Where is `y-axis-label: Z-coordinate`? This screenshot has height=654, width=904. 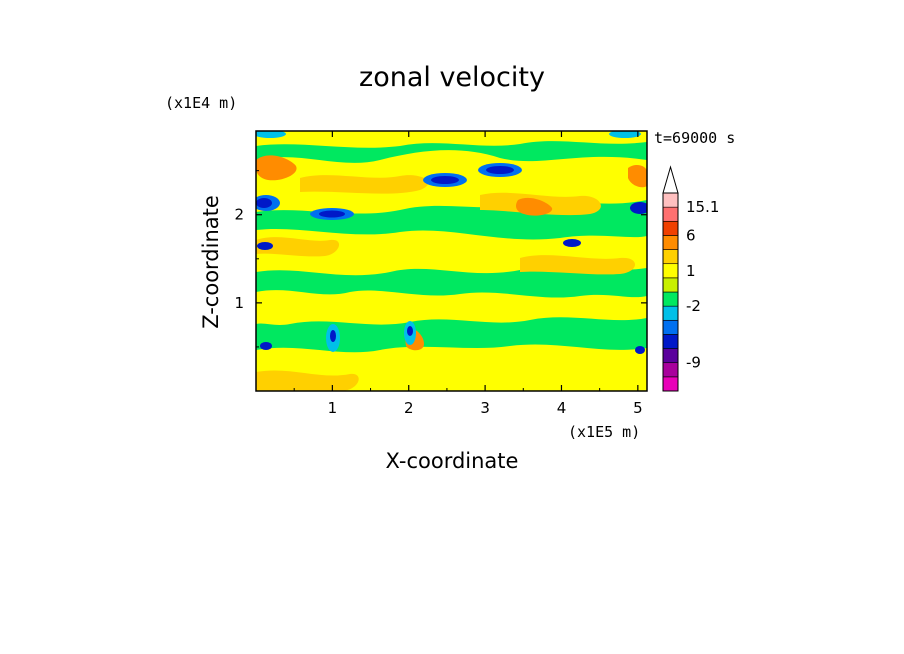 y-axis-label: Z-coordinate is located at coordinates (211, 262).